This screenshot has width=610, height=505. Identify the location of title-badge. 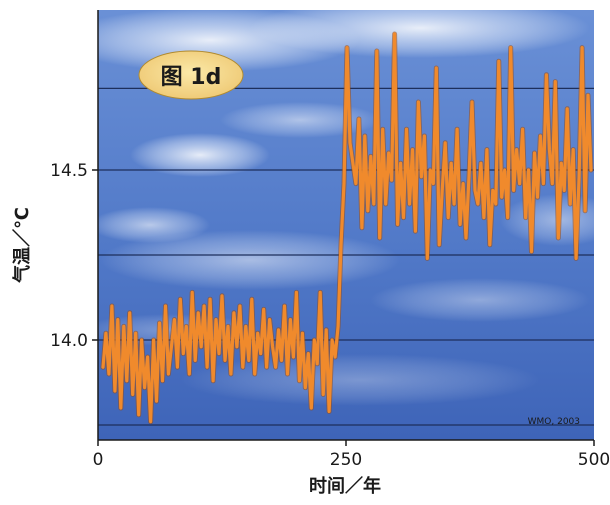
(191, 75).